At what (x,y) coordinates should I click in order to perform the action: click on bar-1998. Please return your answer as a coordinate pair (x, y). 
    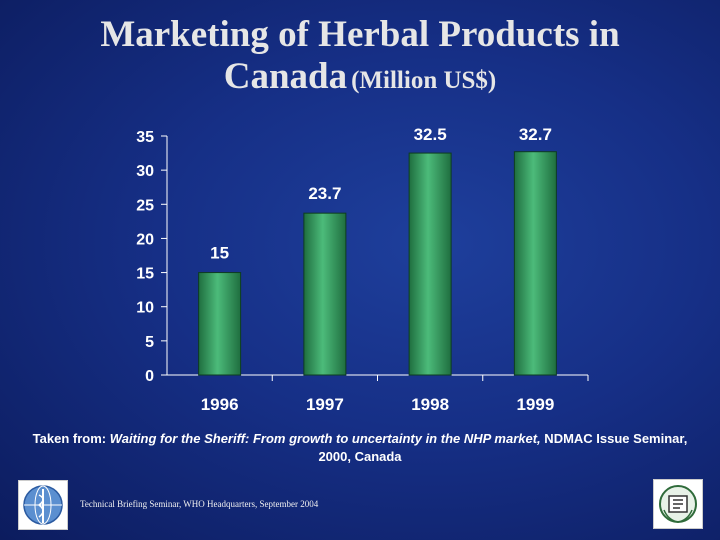
    Looking at the image, I should click on (430, 264).